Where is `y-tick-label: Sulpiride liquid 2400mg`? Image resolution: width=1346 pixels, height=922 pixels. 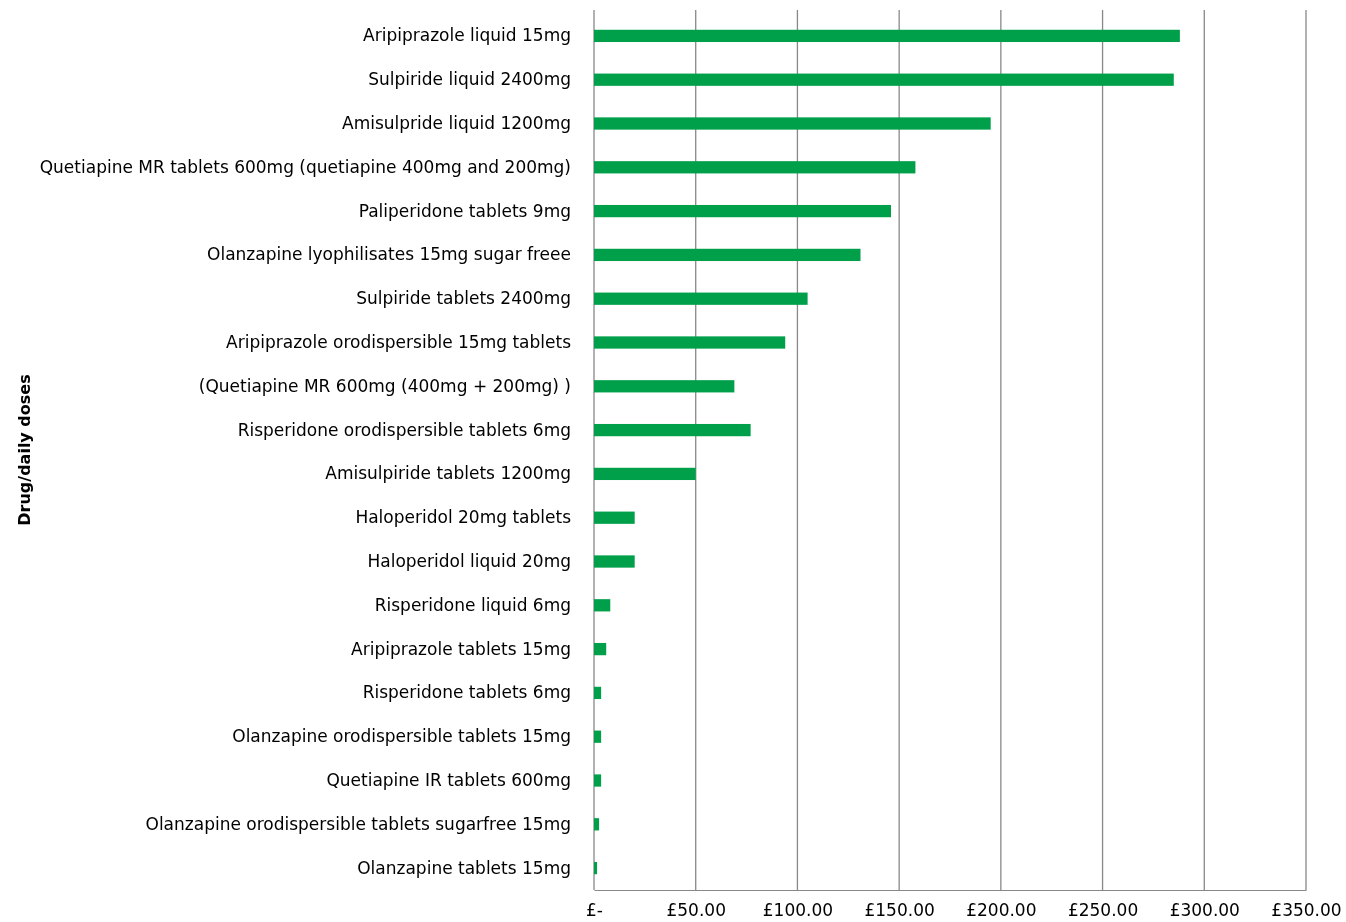
y-tick-label: Sulpiride liquid 2400mg is located at coordinates (469, 79).